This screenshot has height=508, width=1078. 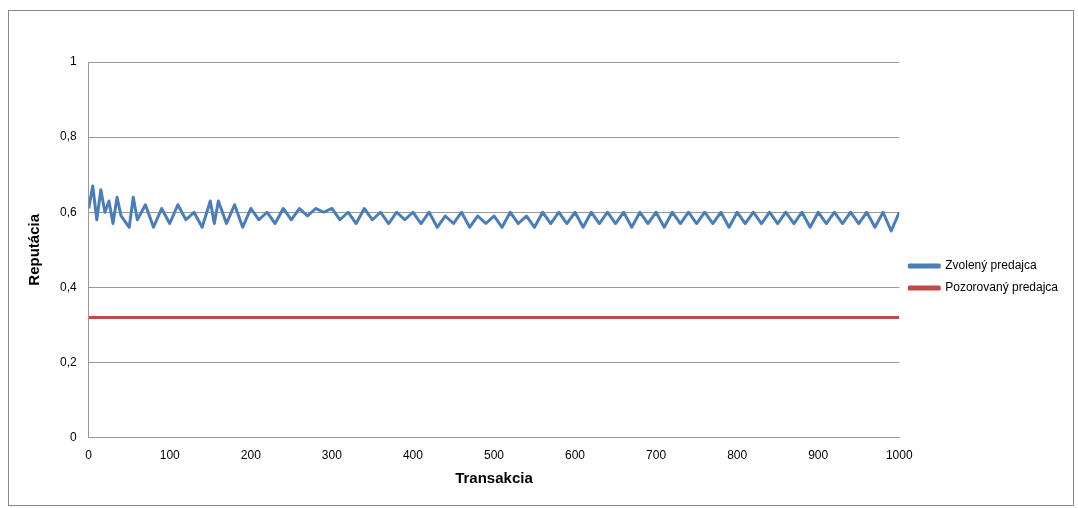 What do you see at coordinates (170, 455) in the screenshot?
I see `x-tick-label: 100` at bounding box center [170, 455].